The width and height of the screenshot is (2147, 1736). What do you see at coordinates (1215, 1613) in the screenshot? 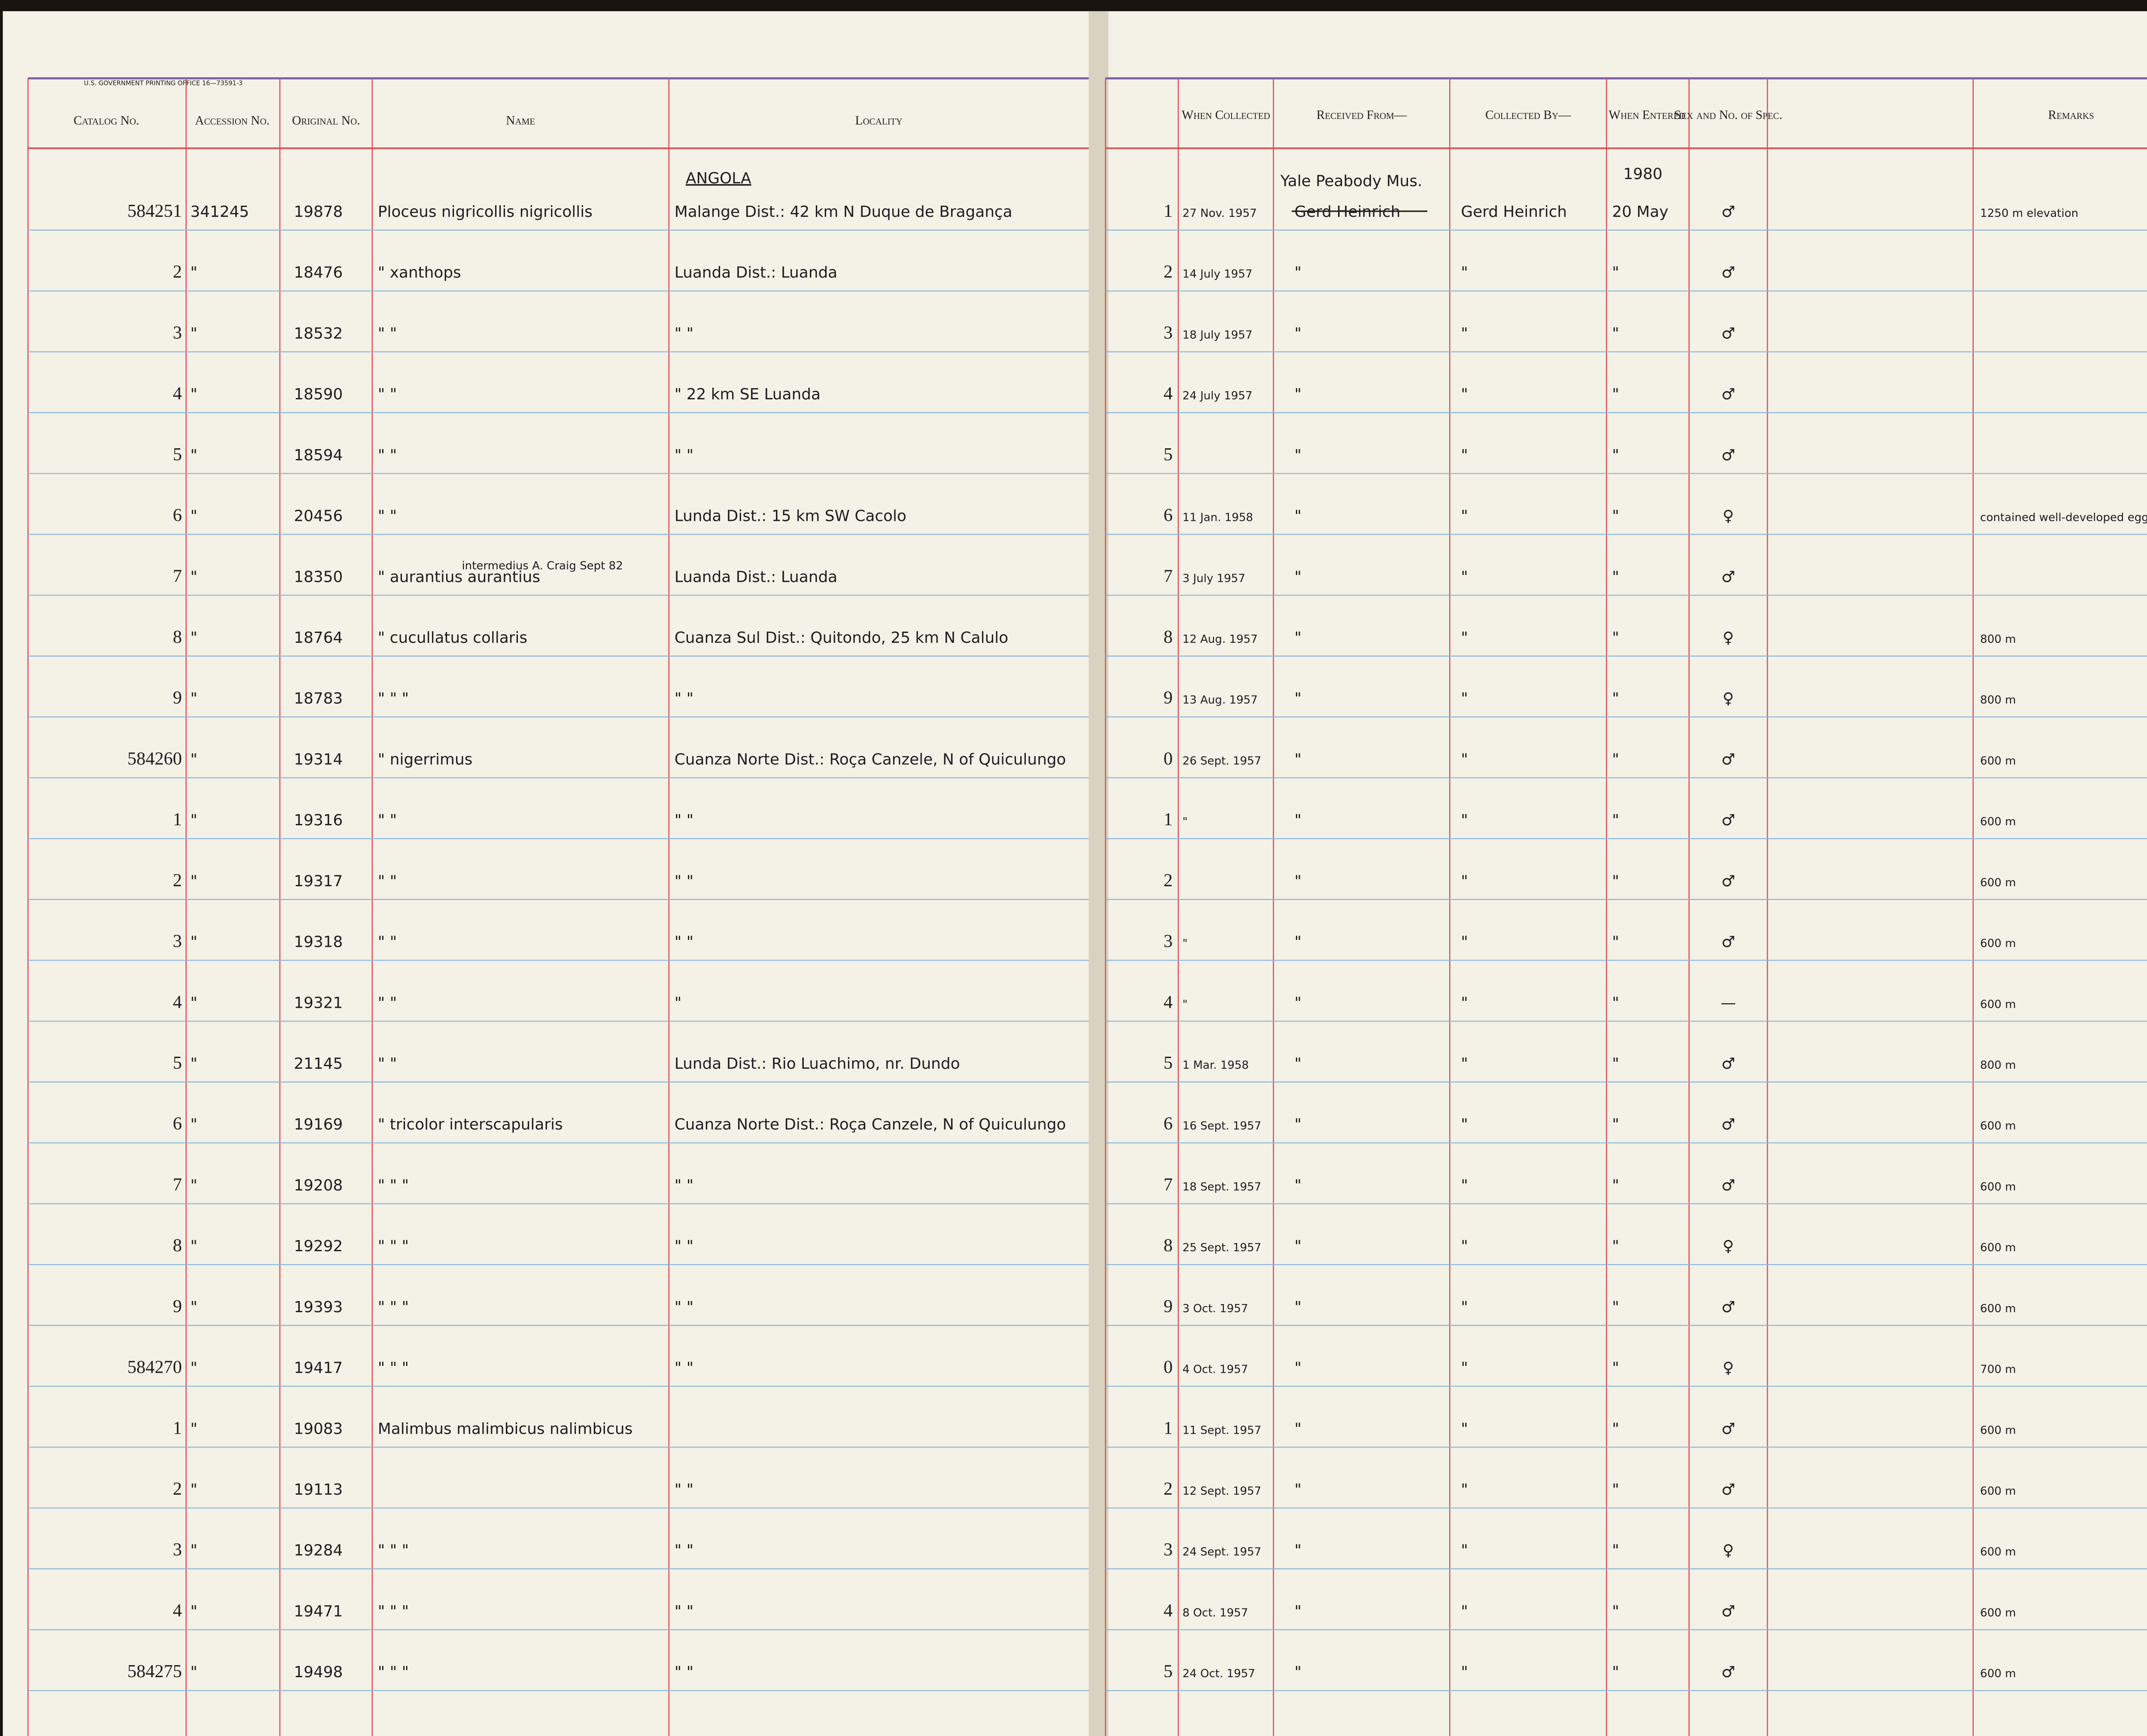
I see `collected: 8 Oct. 1957` at bounding box center [1215, 1613].